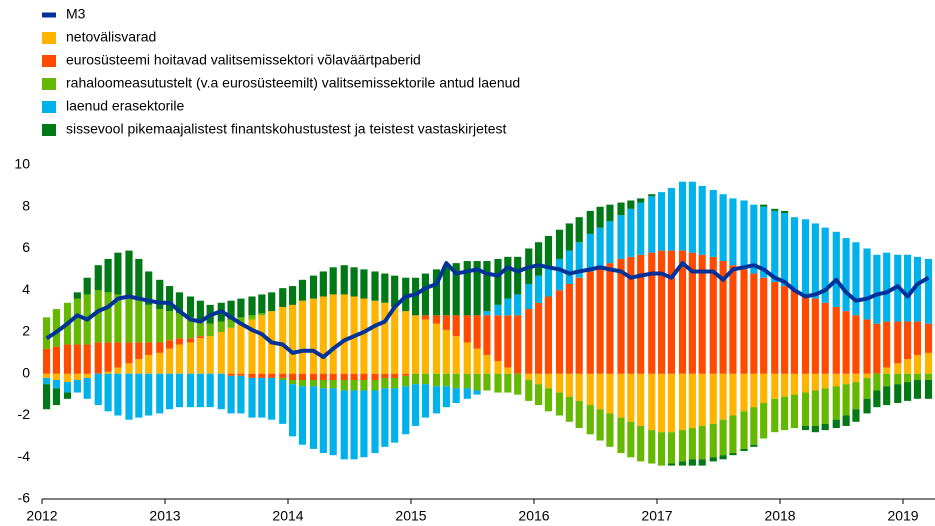  Describe the element at coordinates (26, 372) in the screenshot. I see `y-tick-label: 0` at that location.